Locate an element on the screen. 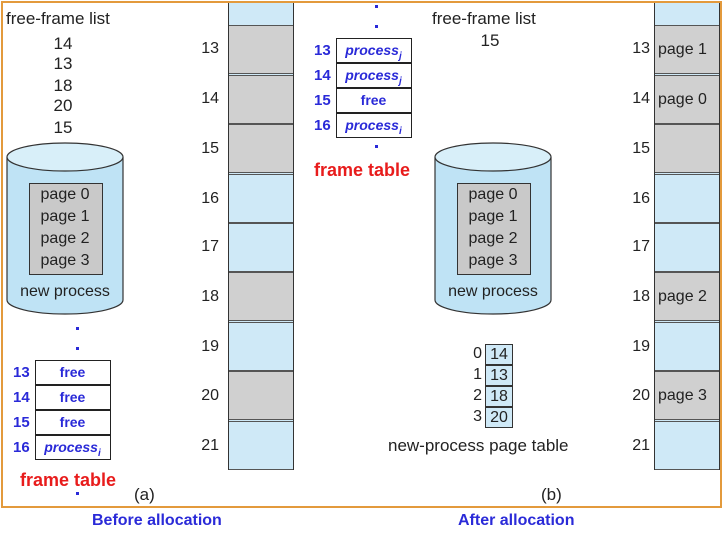 Image resolution: width=724 pixels, height=535 pixels. panel-label: (b) is located at coordinates (551, 494).